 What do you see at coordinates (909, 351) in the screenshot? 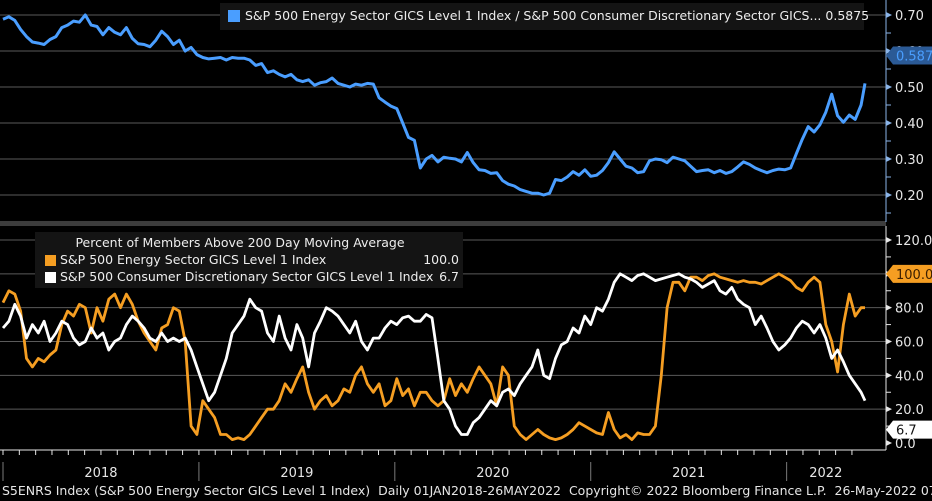
I see `bottom-last-value-tags: 100.0 6.7` at bounding box center [909, 351].